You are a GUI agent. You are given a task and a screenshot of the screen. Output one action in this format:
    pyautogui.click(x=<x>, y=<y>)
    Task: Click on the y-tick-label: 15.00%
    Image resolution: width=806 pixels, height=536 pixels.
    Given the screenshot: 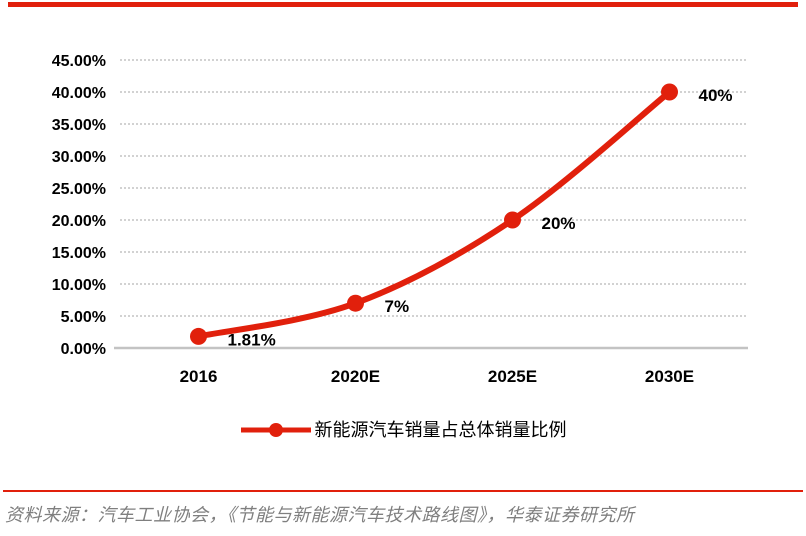 What is the action you would take?
    pyautogui.click(x=79, y=253)
    